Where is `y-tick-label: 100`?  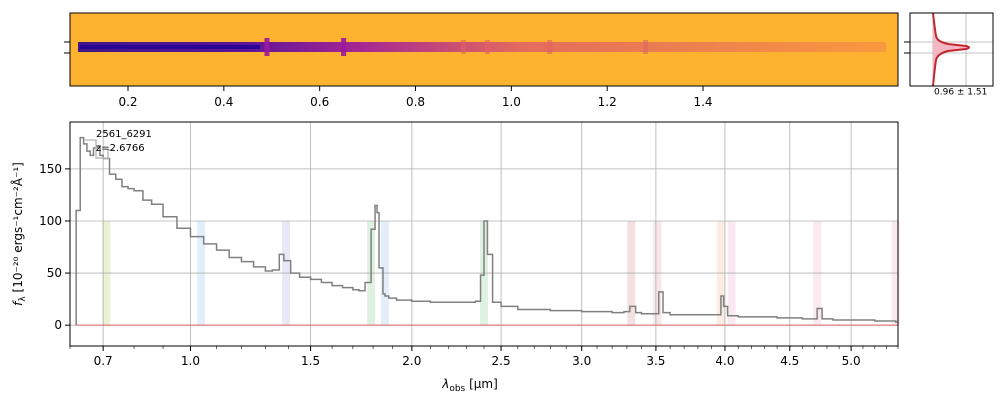
y-tick-label: 100 is located at coordinates (50, 221).